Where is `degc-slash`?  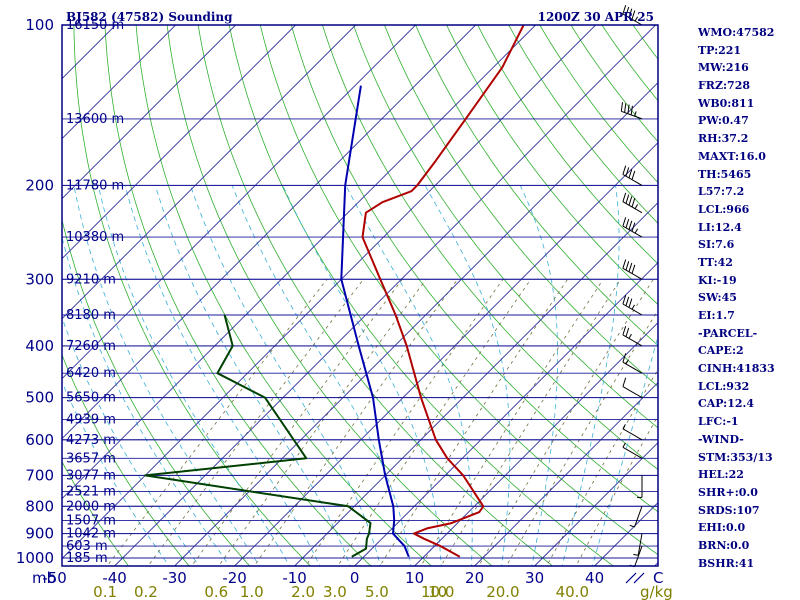
degc-slash is located at coordinates (639, 578).